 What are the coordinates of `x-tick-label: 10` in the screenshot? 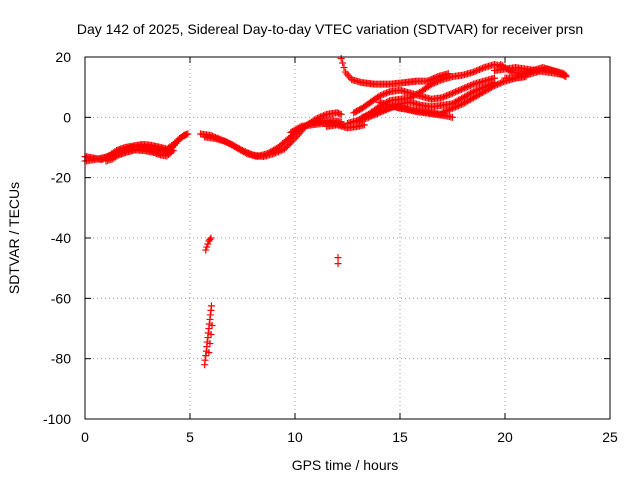 It's located at (295, 437).